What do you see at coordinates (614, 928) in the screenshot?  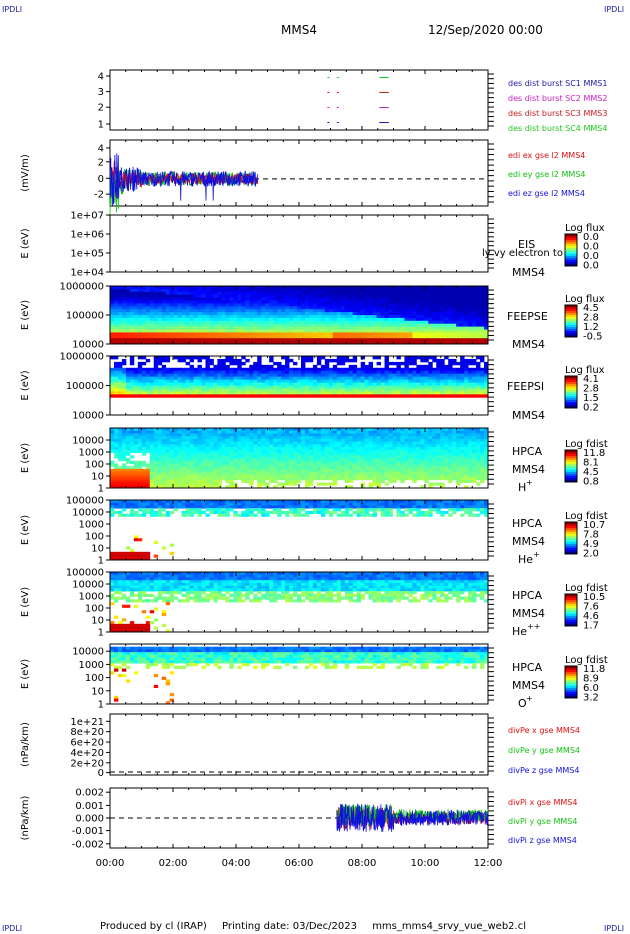 I see `corner-label-bottom-right: IPDLI` at bounding box center [614, 928].